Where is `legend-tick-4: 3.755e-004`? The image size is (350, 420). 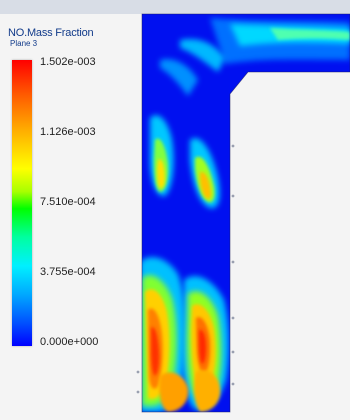
legend-tick-4: 3.755e-004 is located at coordinates (68, 272).